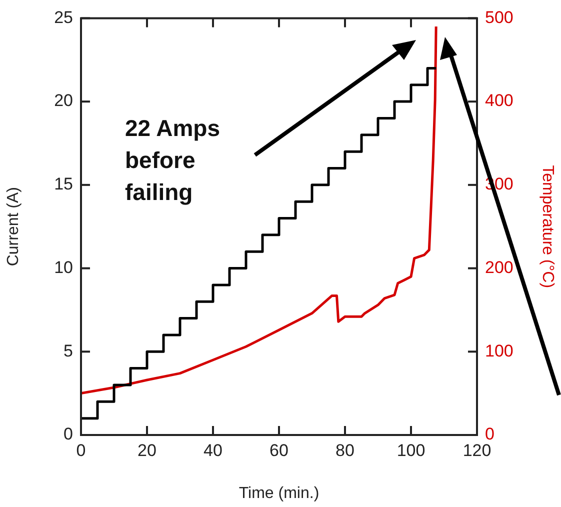  What do you see at coordinates (547, 226) in the screenshot?
I see `y2-axis-title: Temperature (°C)` at bounding box center [547, 226].